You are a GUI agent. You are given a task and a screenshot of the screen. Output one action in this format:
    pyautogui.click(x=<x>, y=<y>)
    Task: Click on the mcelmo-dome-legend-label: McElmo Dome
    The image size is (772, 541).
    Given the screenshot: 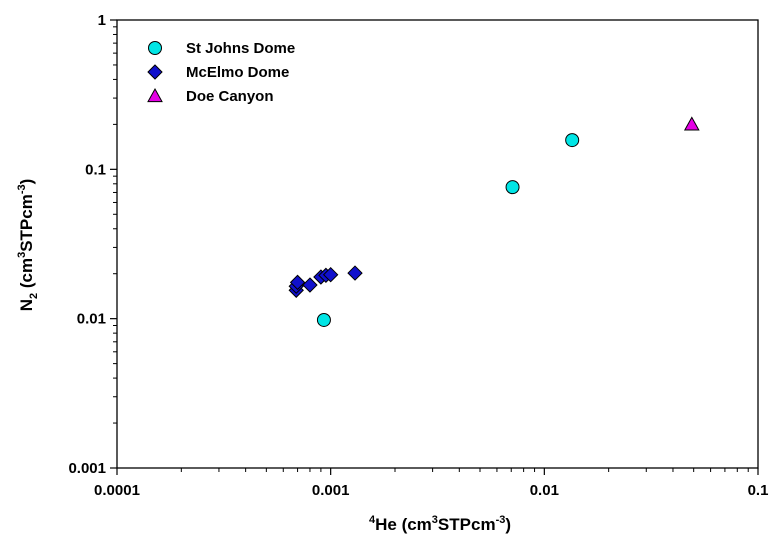 What is the action you would take?
    pyautogui.click(x=237, y=72)
    